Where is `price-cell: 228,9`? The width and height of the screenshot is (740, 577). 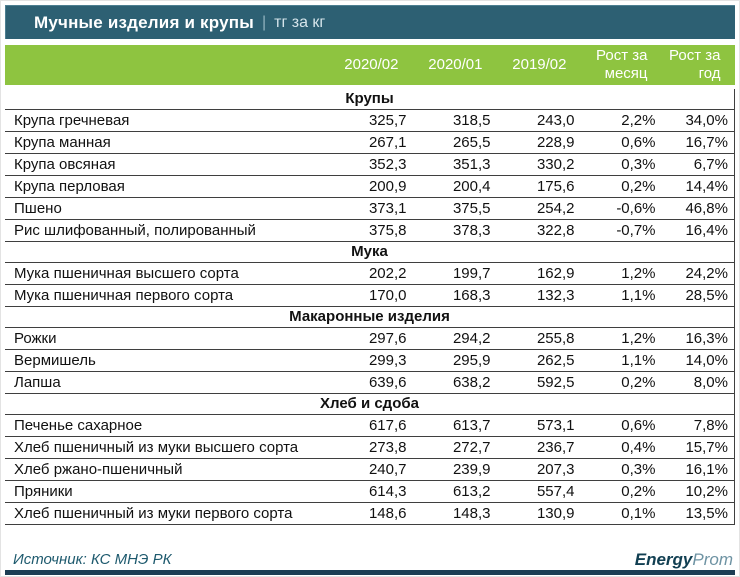 price-cell: 228,9 is located at coordinates (538, 142).